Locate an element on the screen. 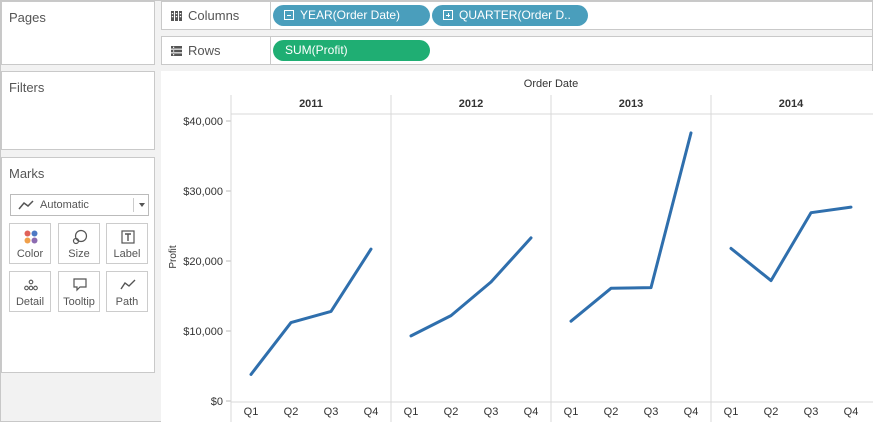 The height and width of the screenshot is (422, 873). label-button-label: Label is located at coordinates (127, 254).